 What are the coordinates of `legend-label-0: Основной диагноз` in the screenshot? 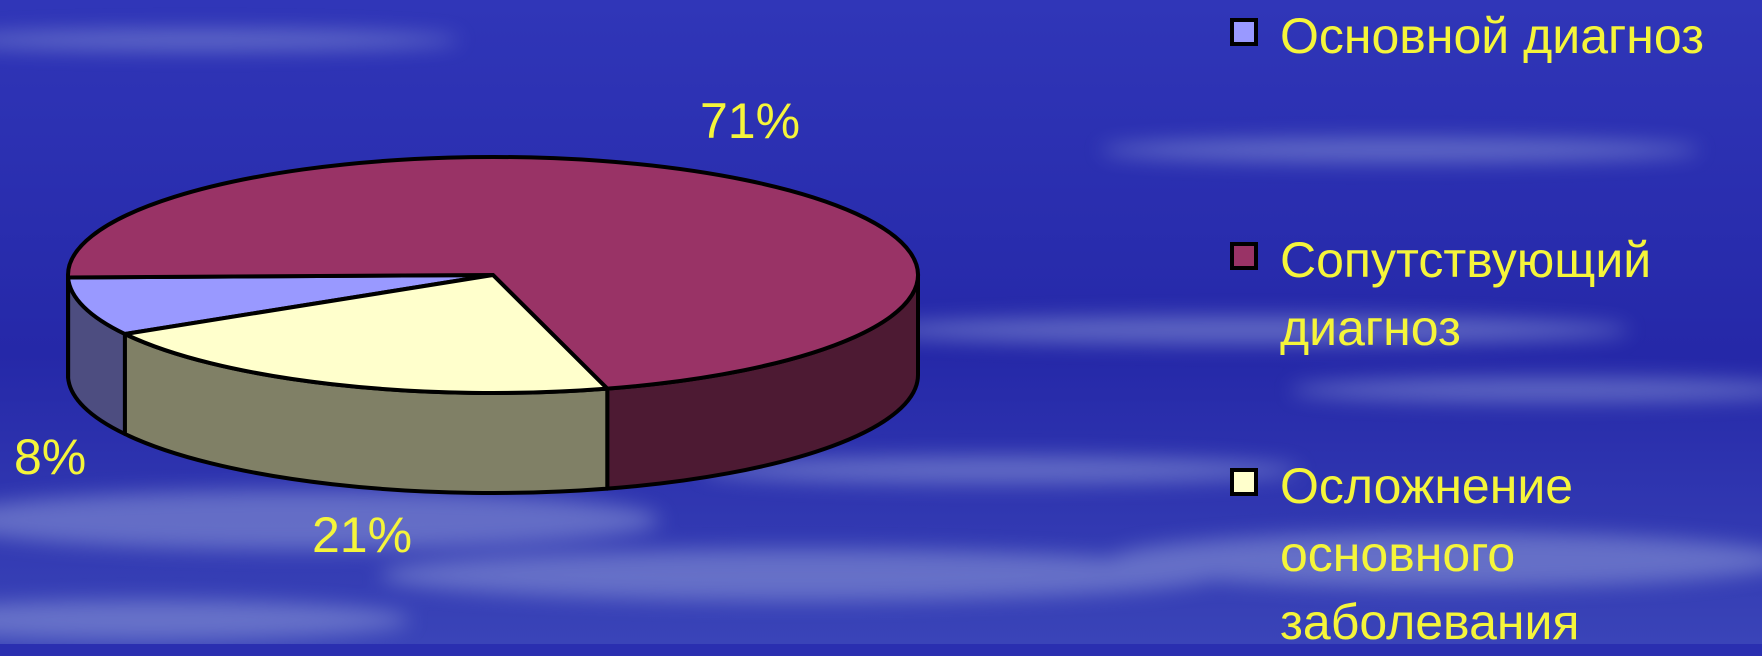 It's located at (1515, 36).